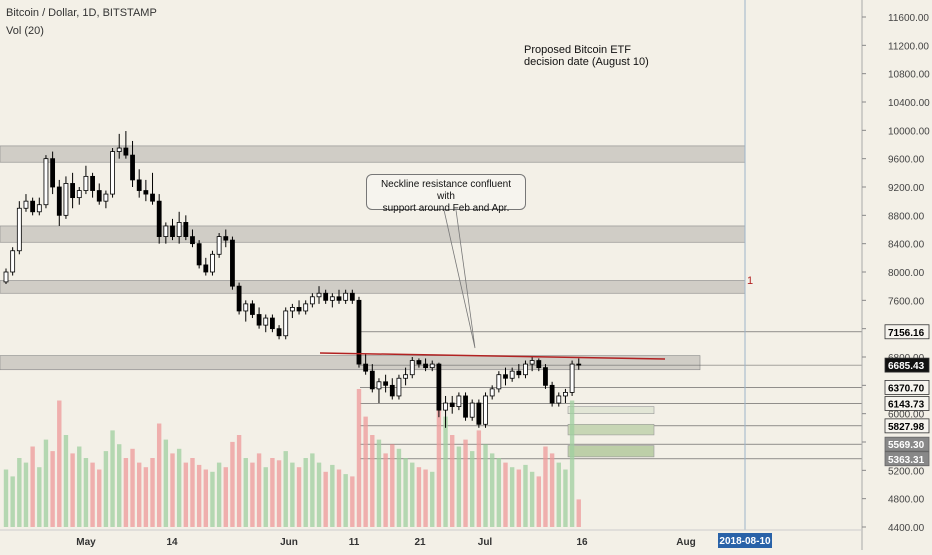 This screenshot has height=555, width=932. What do you see at coordinates (745, 540) in the screenshot?
I see `date-label-box` at bounding box center [745, 540].